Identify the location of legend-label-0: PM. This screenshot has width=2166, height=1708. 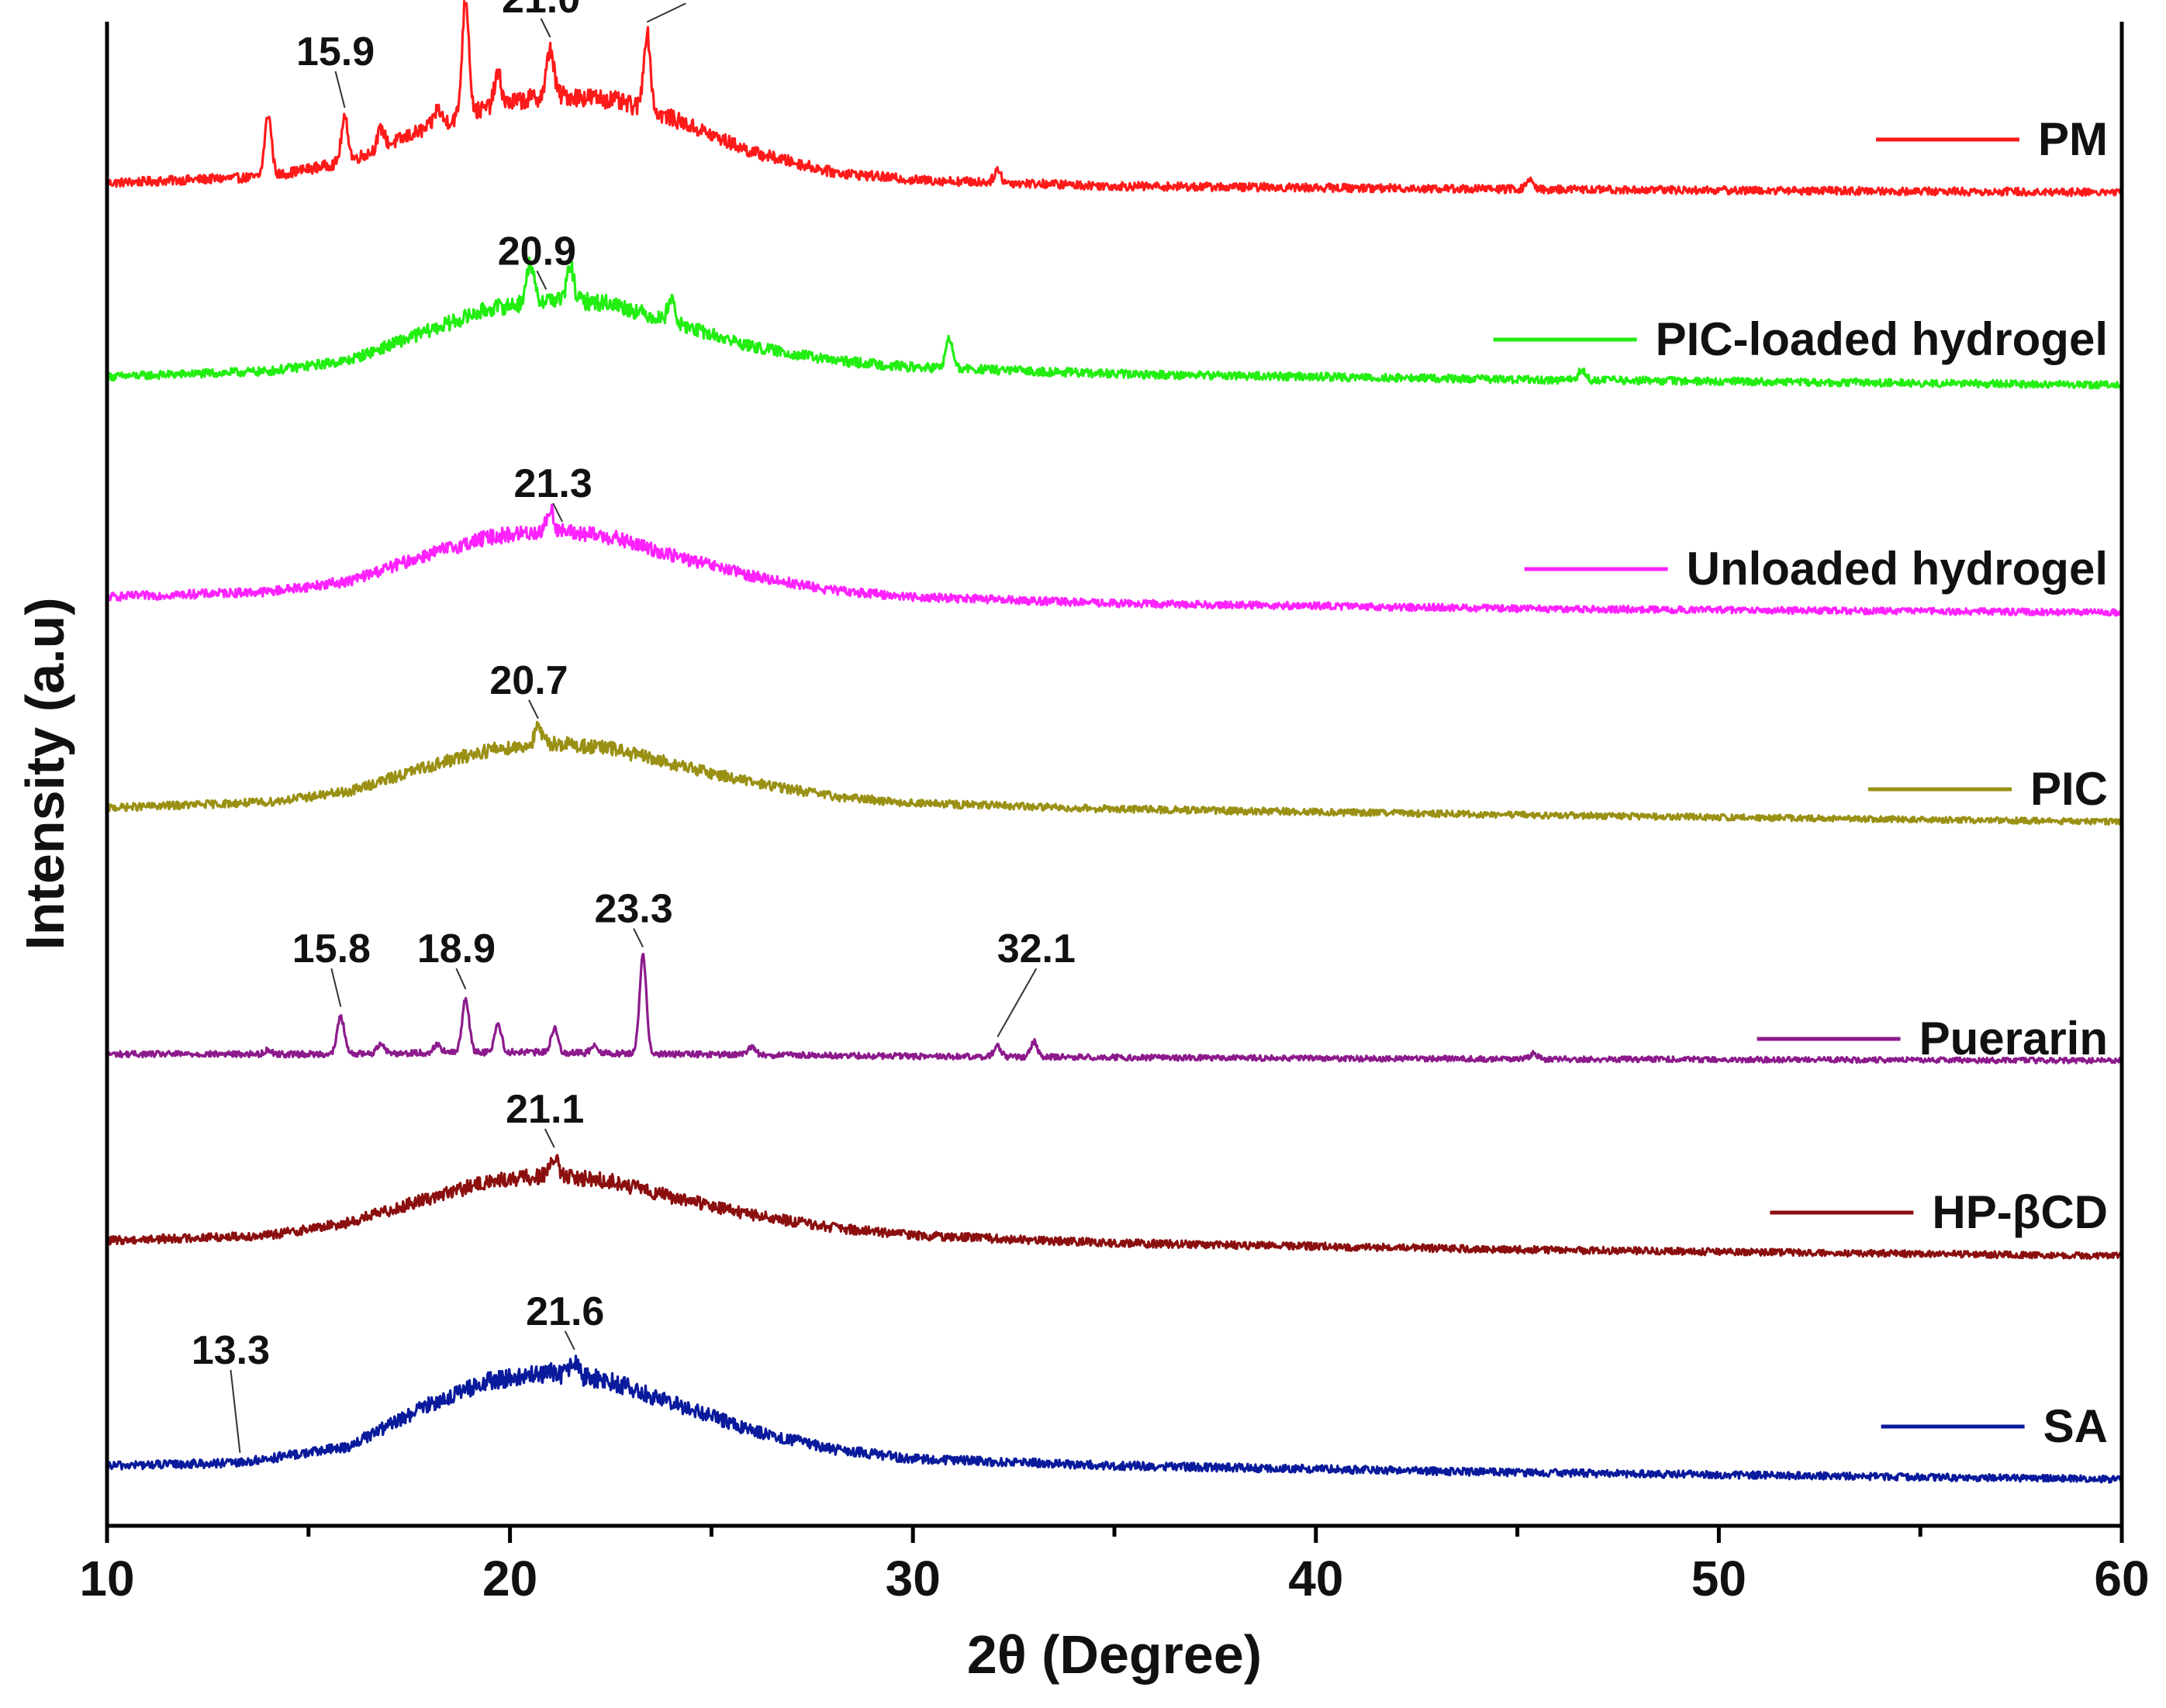
(2073, 139).